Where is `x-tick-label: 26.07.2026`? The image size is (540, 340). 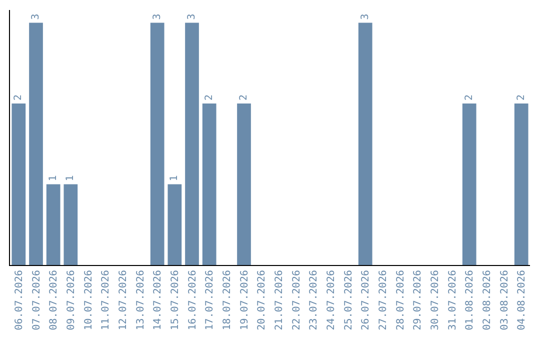 x-tick-label: 26.07.2026 is located at coordinates (366, 300).